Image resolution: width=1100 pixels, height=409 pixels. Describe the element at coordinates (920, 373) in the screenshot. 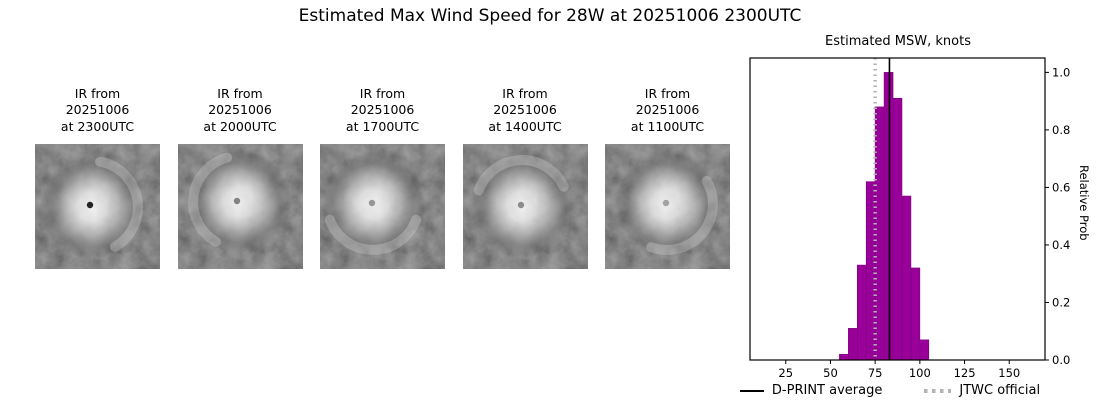

I see `x-tick-label: 100` at that location.